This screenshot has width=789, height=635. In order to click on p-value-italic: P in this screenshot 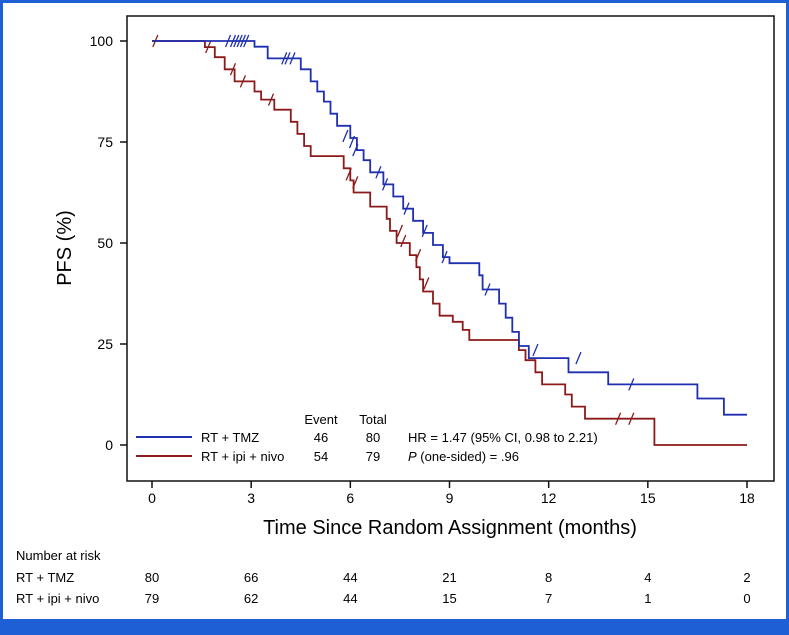, I will do `click(412, 456)`.